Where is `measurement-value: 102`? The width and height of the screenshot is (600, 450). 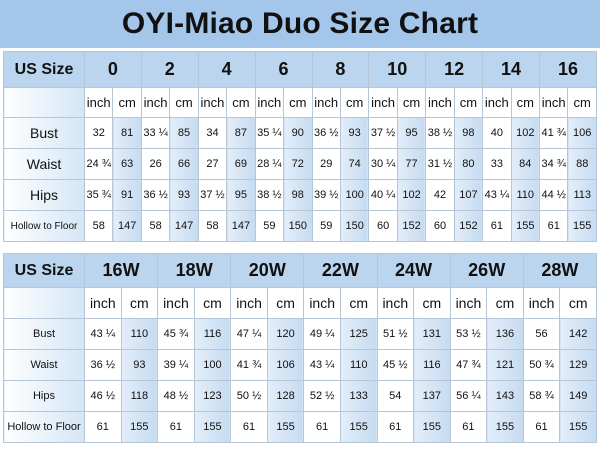
measurement-value: 102 is located at coordinates (411, 195).